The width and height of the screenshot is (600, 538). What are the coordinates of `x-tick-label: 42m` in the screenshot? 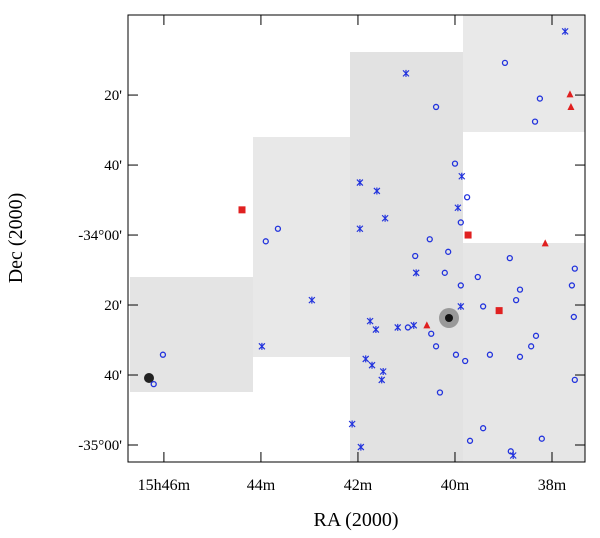 It's located at (358, 485).